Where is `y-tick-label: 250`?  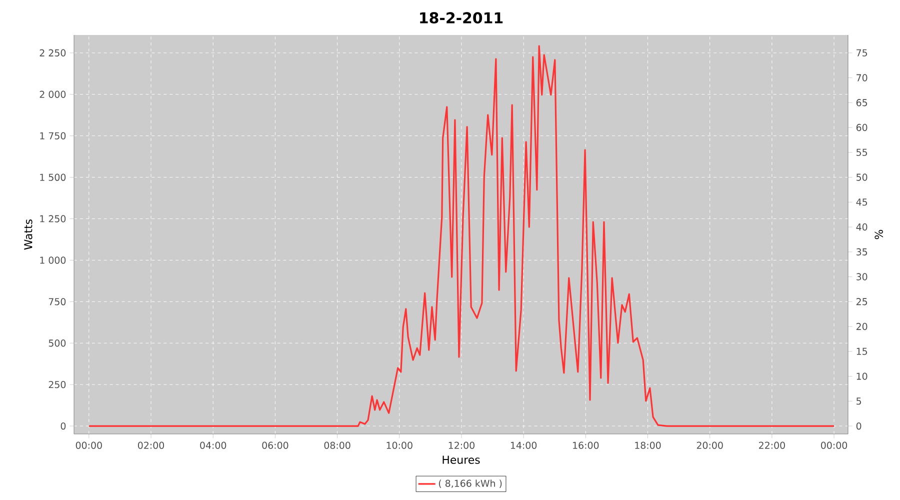 y-tick-label: 250 is located at coordinates (57, 384).